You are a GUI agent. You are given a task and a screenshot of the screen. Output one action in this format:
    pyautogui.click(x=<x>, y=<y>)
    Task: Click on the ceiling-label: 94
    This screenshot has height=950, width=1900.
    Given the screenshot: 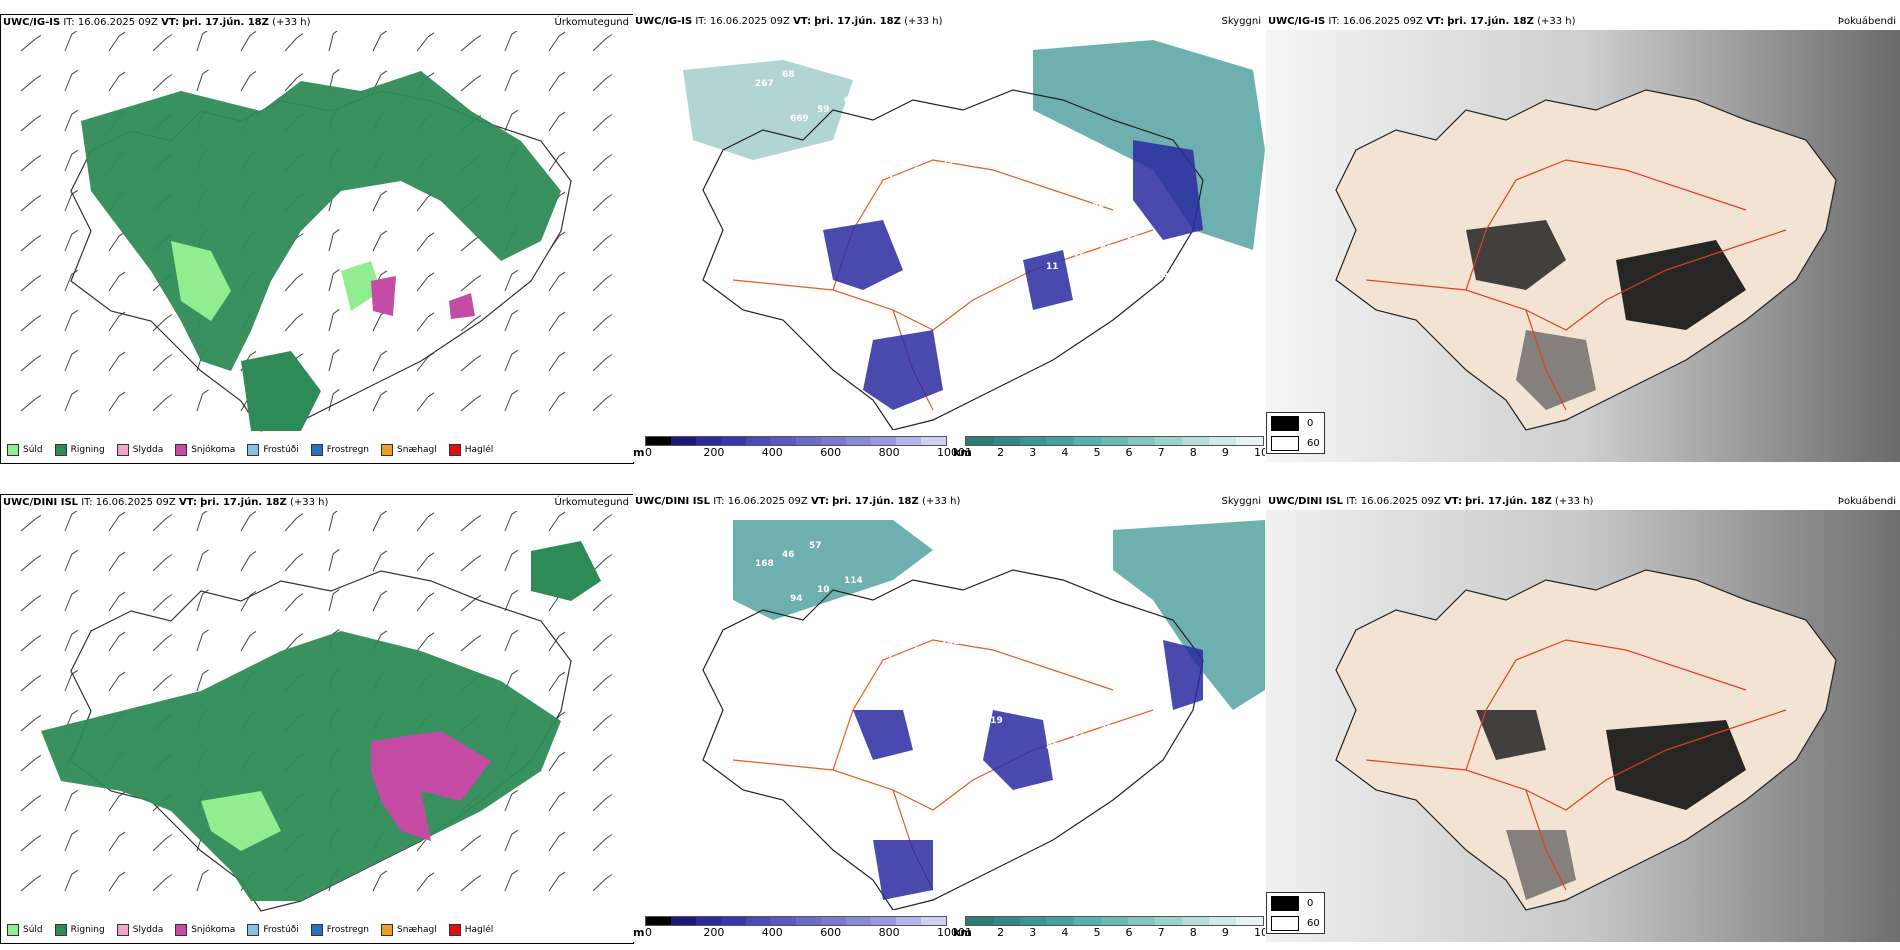 What is the action you would take?
    pyautogui.click(x=796, y=599)
    